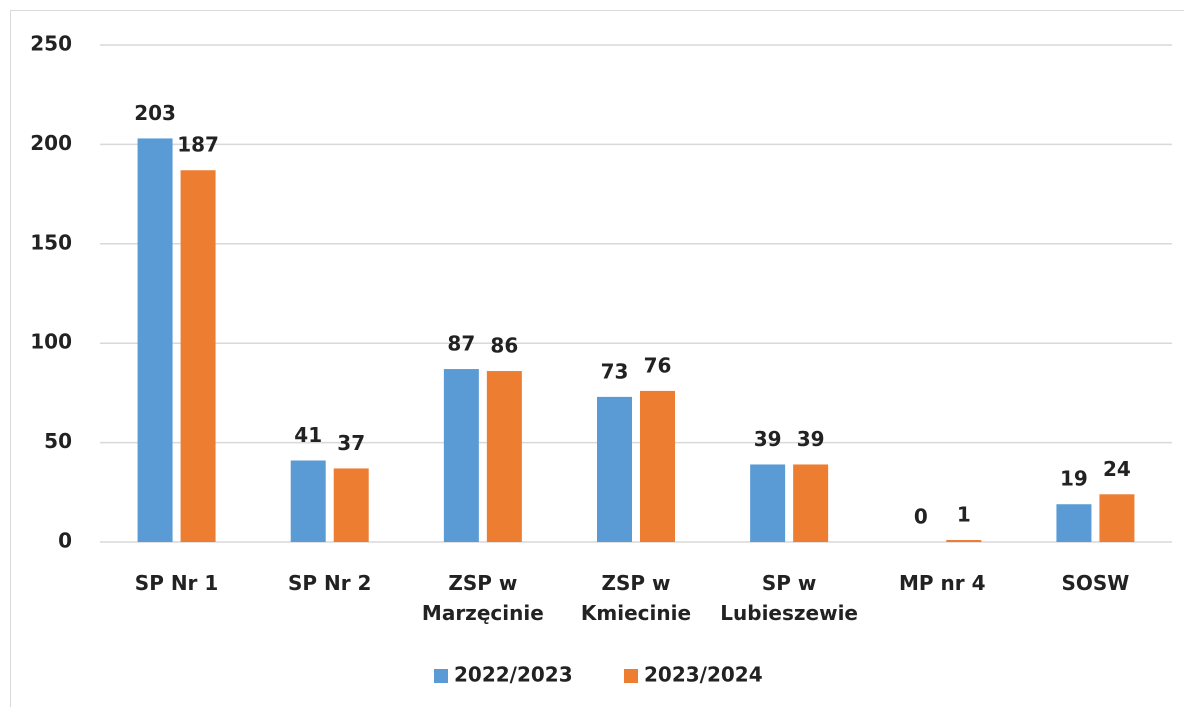 The width and height of the screenshot is (1188, 709). I want to click on x-tick-label: MP nr 4, so click(942, 583).